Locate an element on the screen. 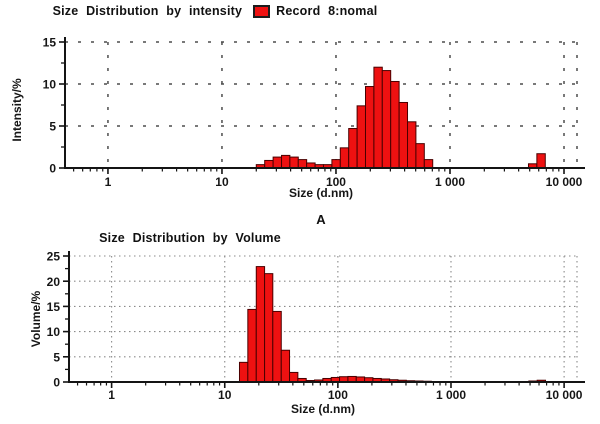 The height and width of the screenshot is (424, 600). volume-chart-header: Size Distribution by Volume is located at coordinates (190, 238).